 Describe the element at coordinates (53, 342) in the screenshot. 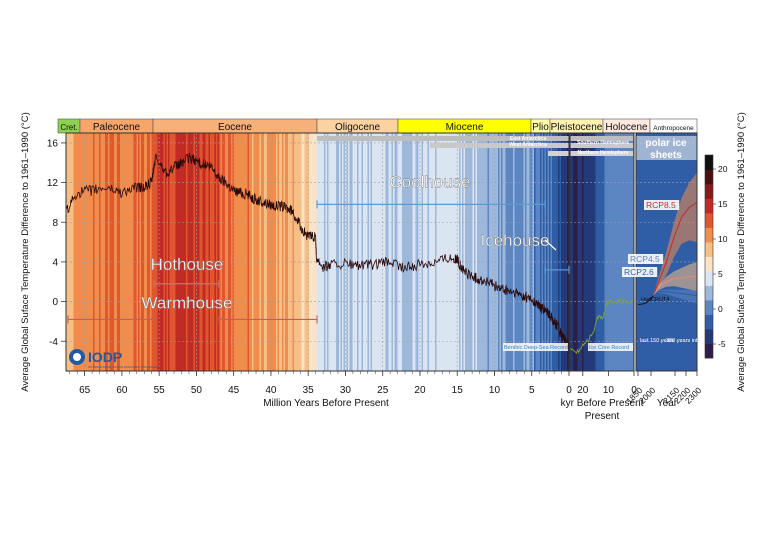

I see `y-tick-label: -4` at that location.